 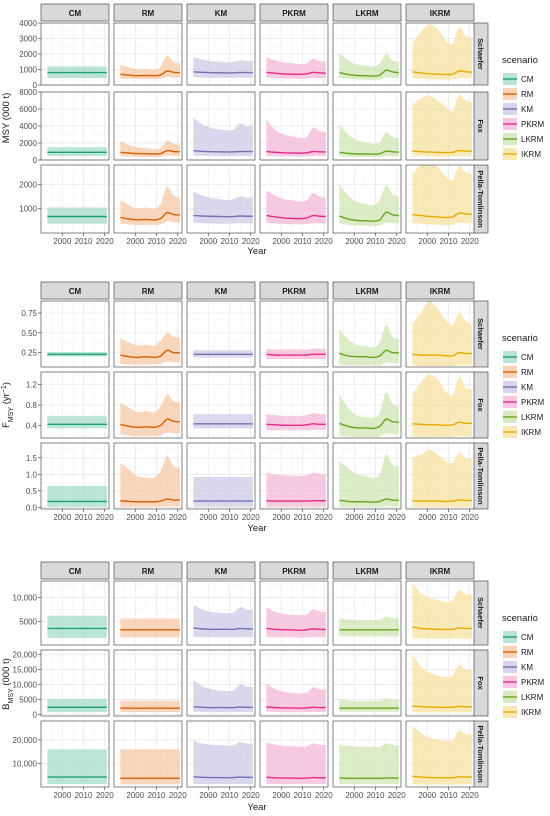 I want to click on legend-item-label: PKRM, so click(x=532, y=124).